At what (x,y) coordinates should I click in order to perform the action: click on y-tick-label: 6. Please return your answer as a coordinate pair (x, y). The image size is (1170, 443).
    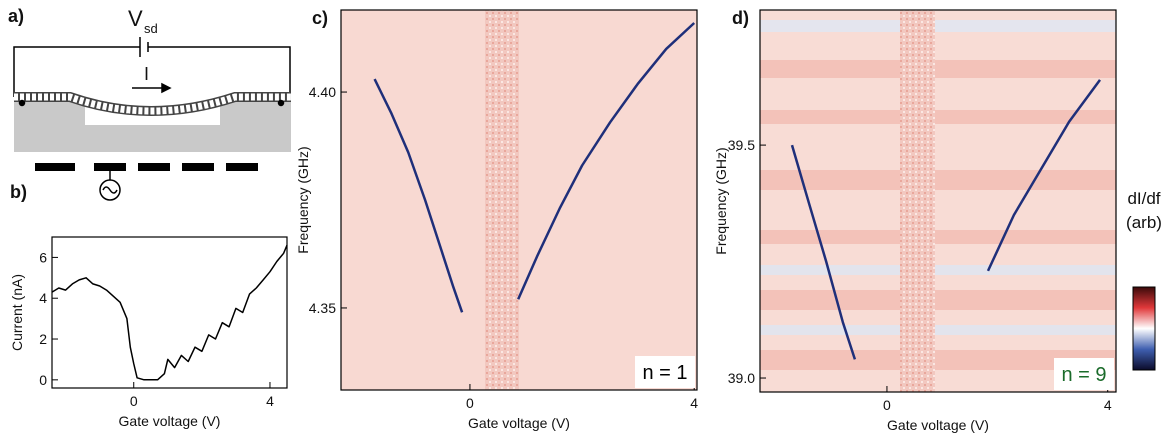
    Looking at the image, I should click on (43, 257).